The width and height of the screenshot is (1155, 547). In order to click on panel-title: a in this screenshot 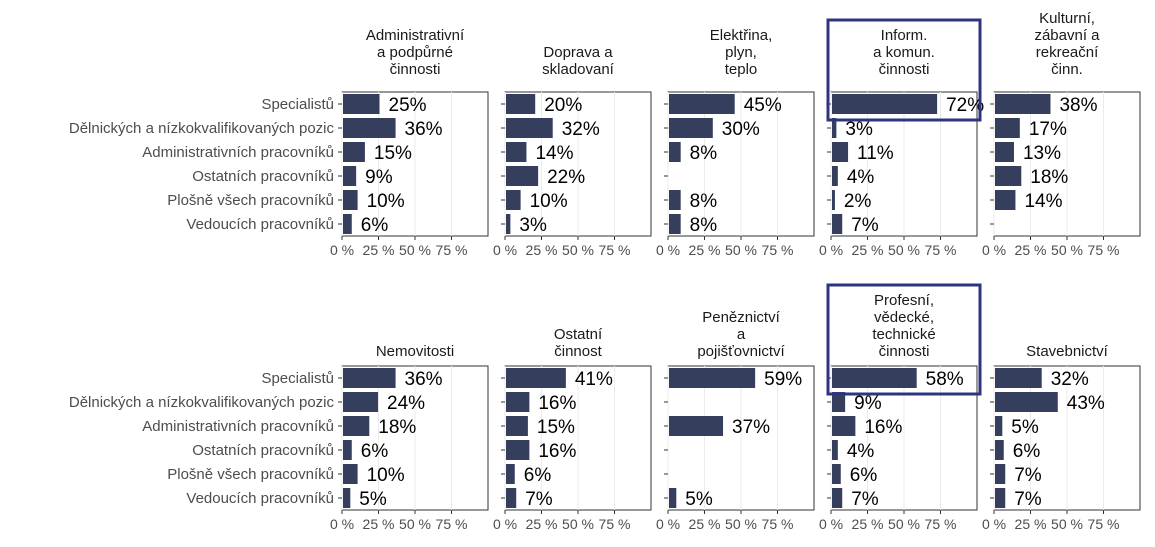, I will do `click(741, 334)`.